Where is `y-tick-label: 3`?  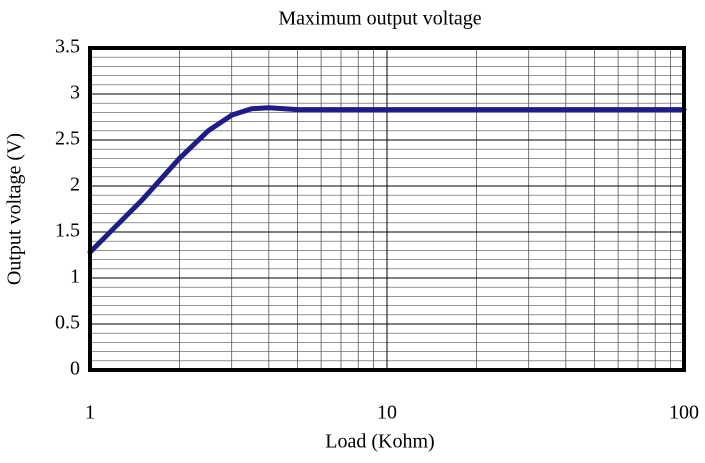
y-tick-label: 3 is located at coordinates (75, 93).